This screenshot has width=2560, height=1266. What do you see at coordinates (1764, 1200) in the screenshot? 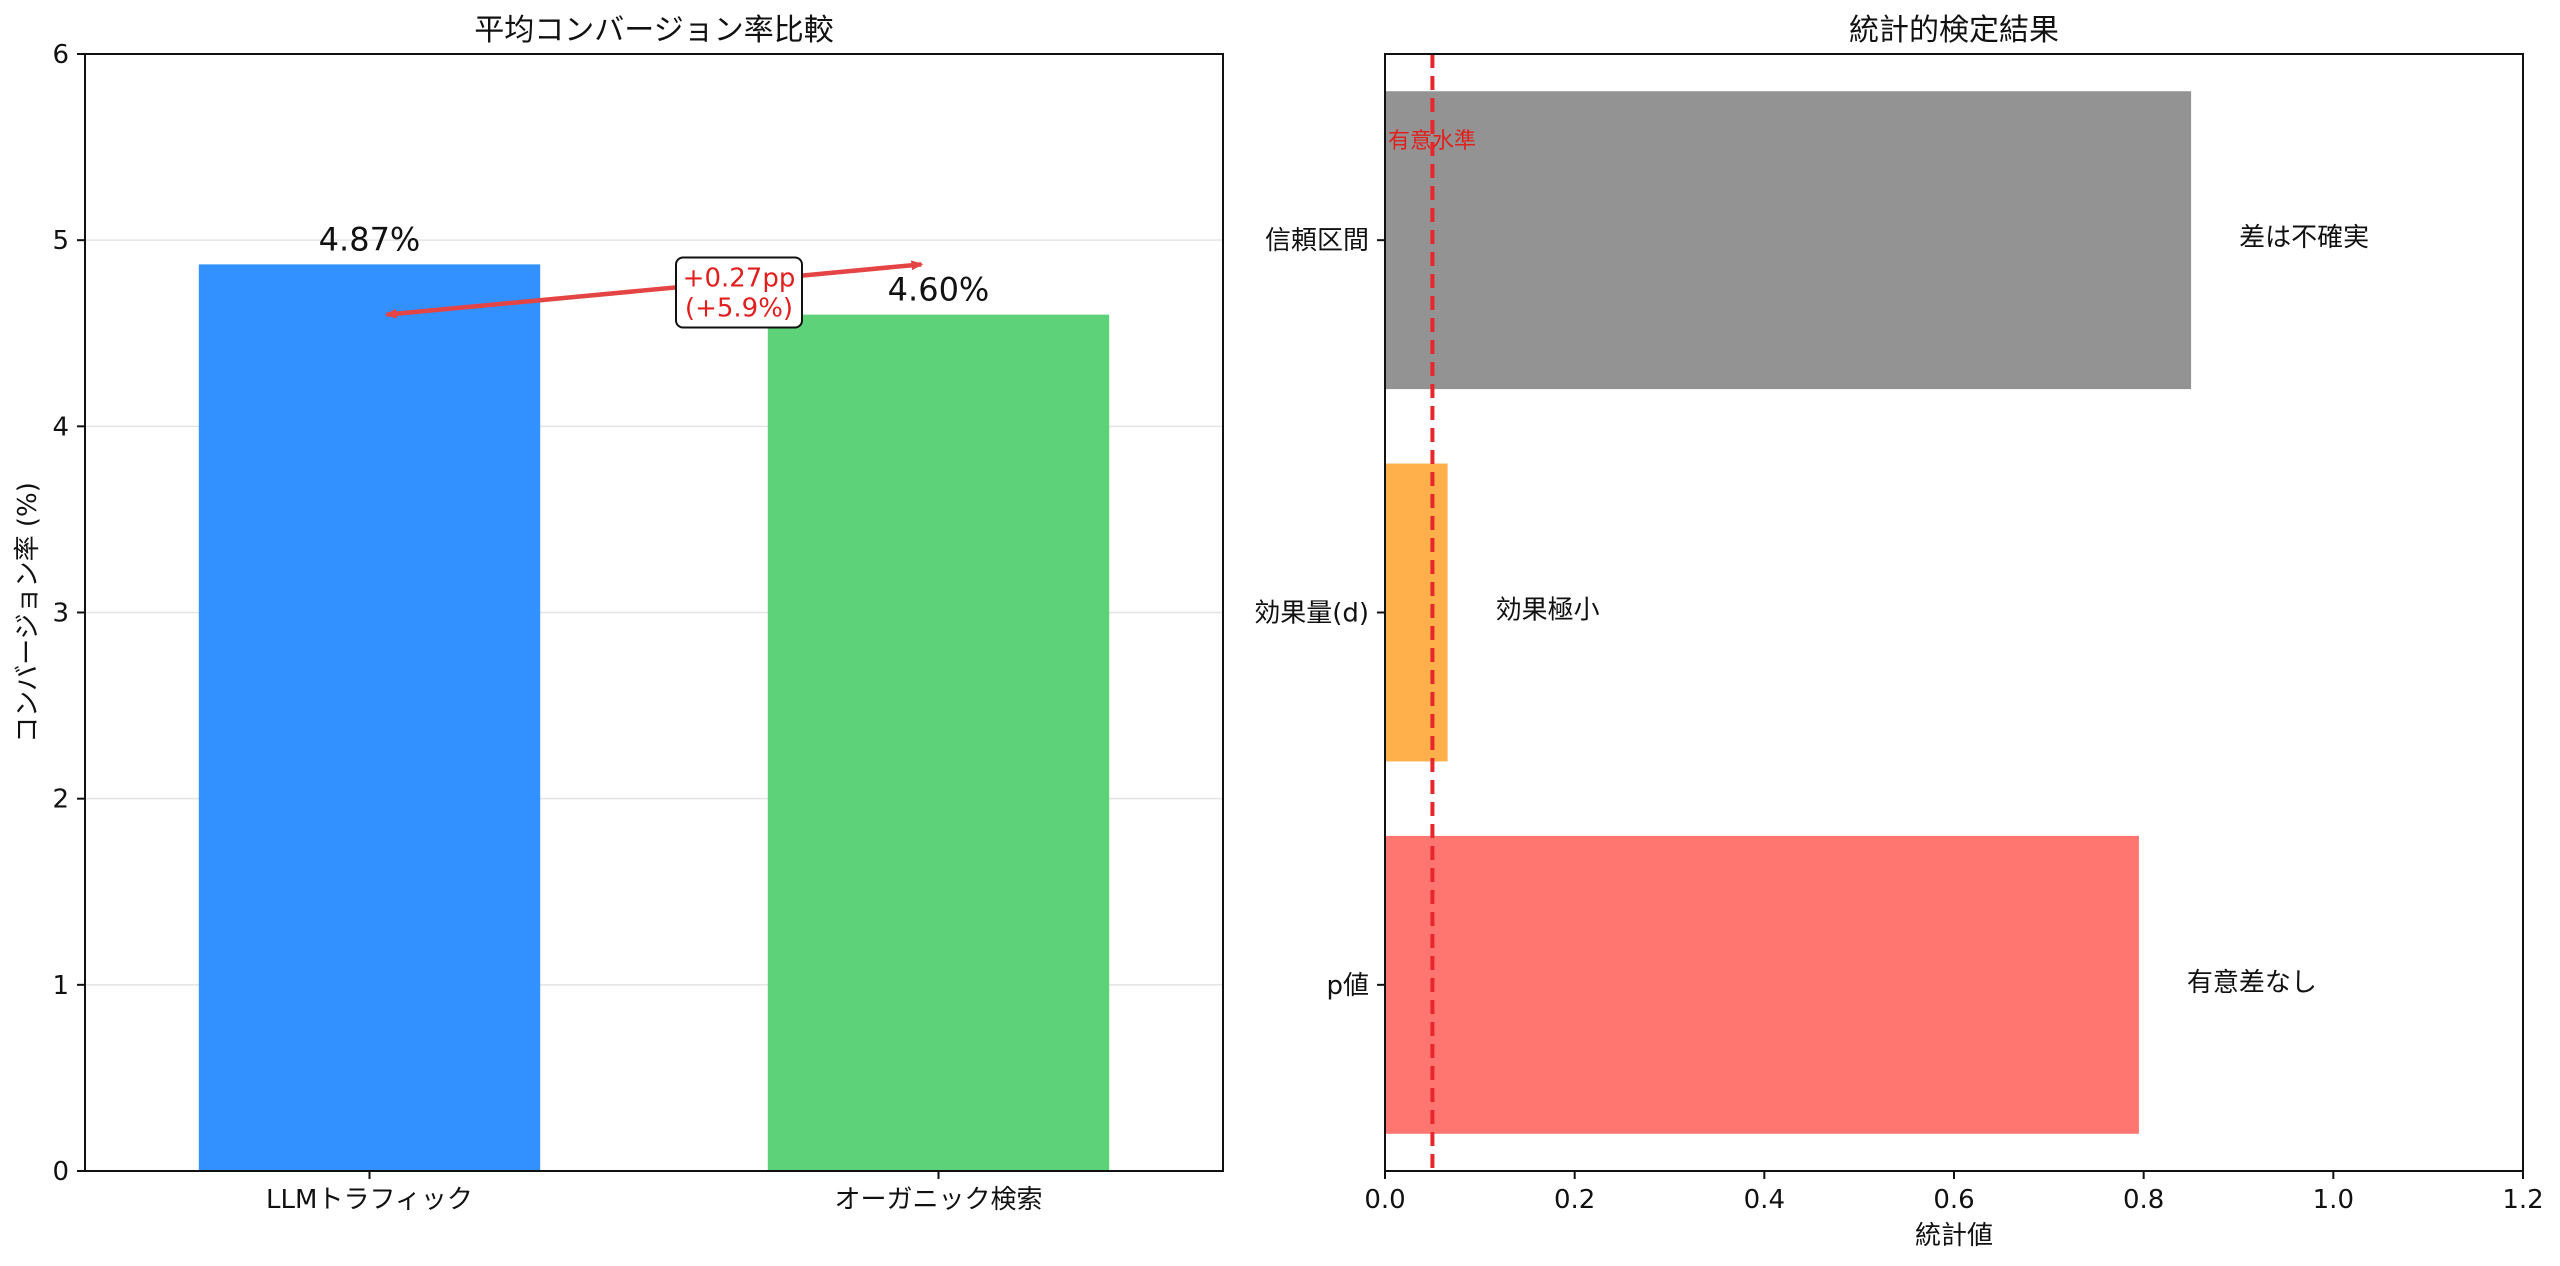
I see `x-tick-label: 0.4` at bounding box center [1764, 1200].